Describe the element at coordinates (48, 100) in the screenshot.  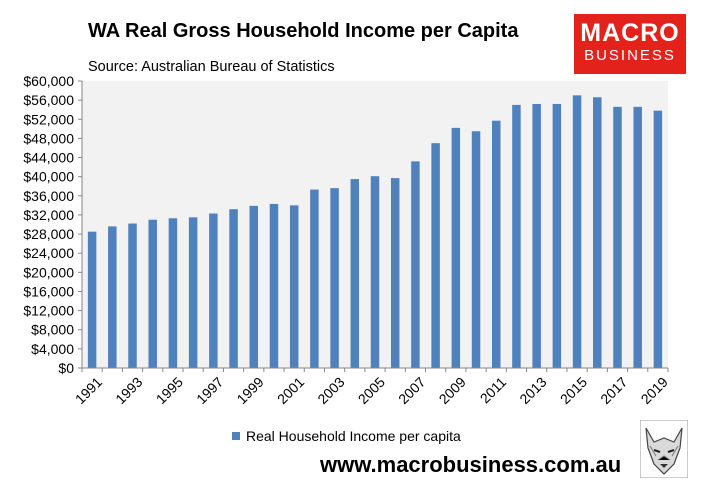
I see `y-tick-label: $56,000` at that location.